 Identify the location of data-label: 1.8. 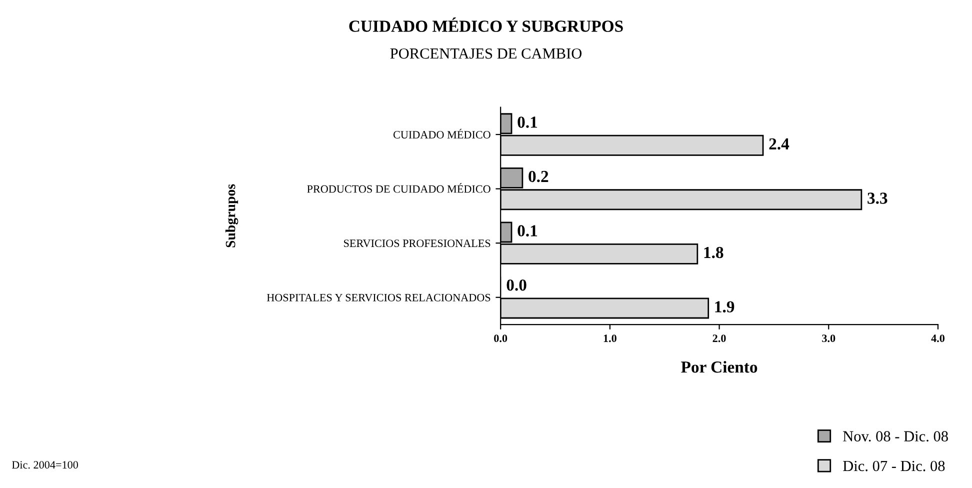
(714, 252).